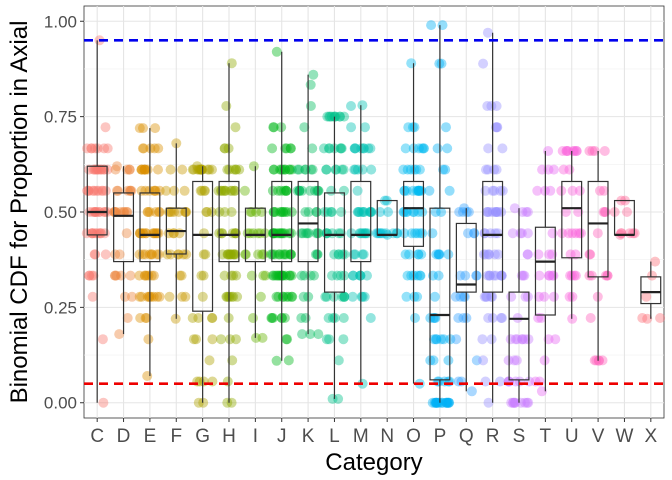 The width and height of the screenshot is (672, 480). Describe the element at coordinates (650, 436) in the screenshot. I see `x-tick-label: X` at that location.